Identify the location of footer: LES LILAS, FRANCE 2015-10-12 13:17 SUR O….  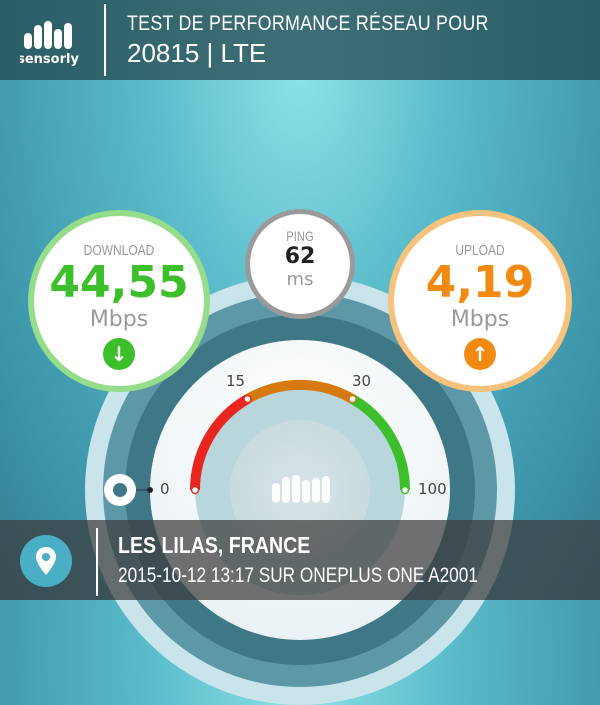
(300, 560).